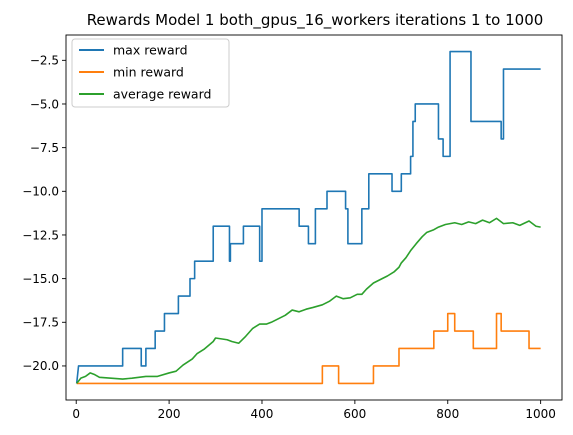 Image resolution: width=573 pixels, height=435 pixels. I want to click on y-tick-label: −5.0, so click(44, 104).